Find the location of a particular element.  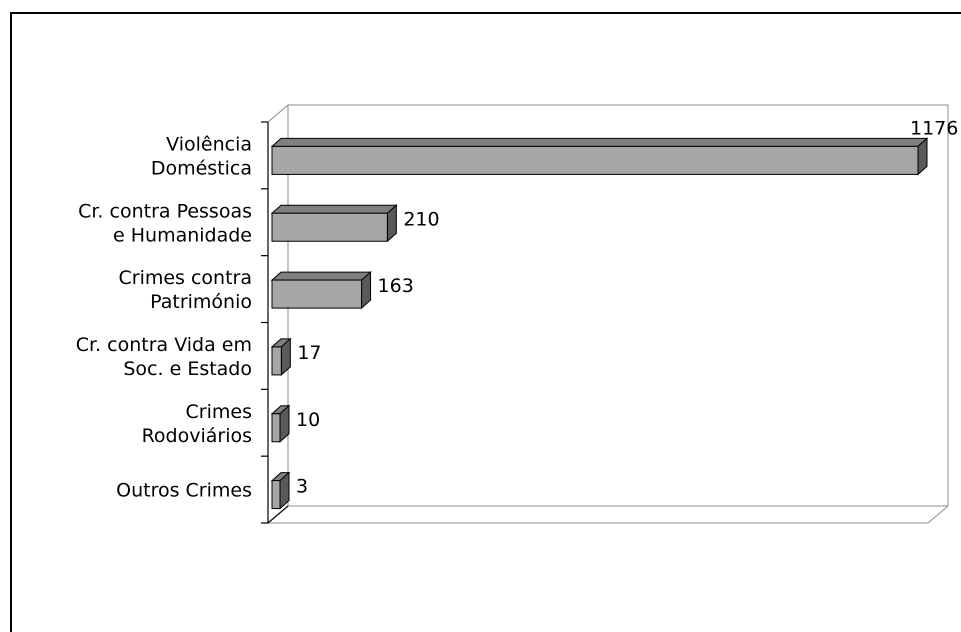

category-label: Crimes is located at coordinates (219, 412).